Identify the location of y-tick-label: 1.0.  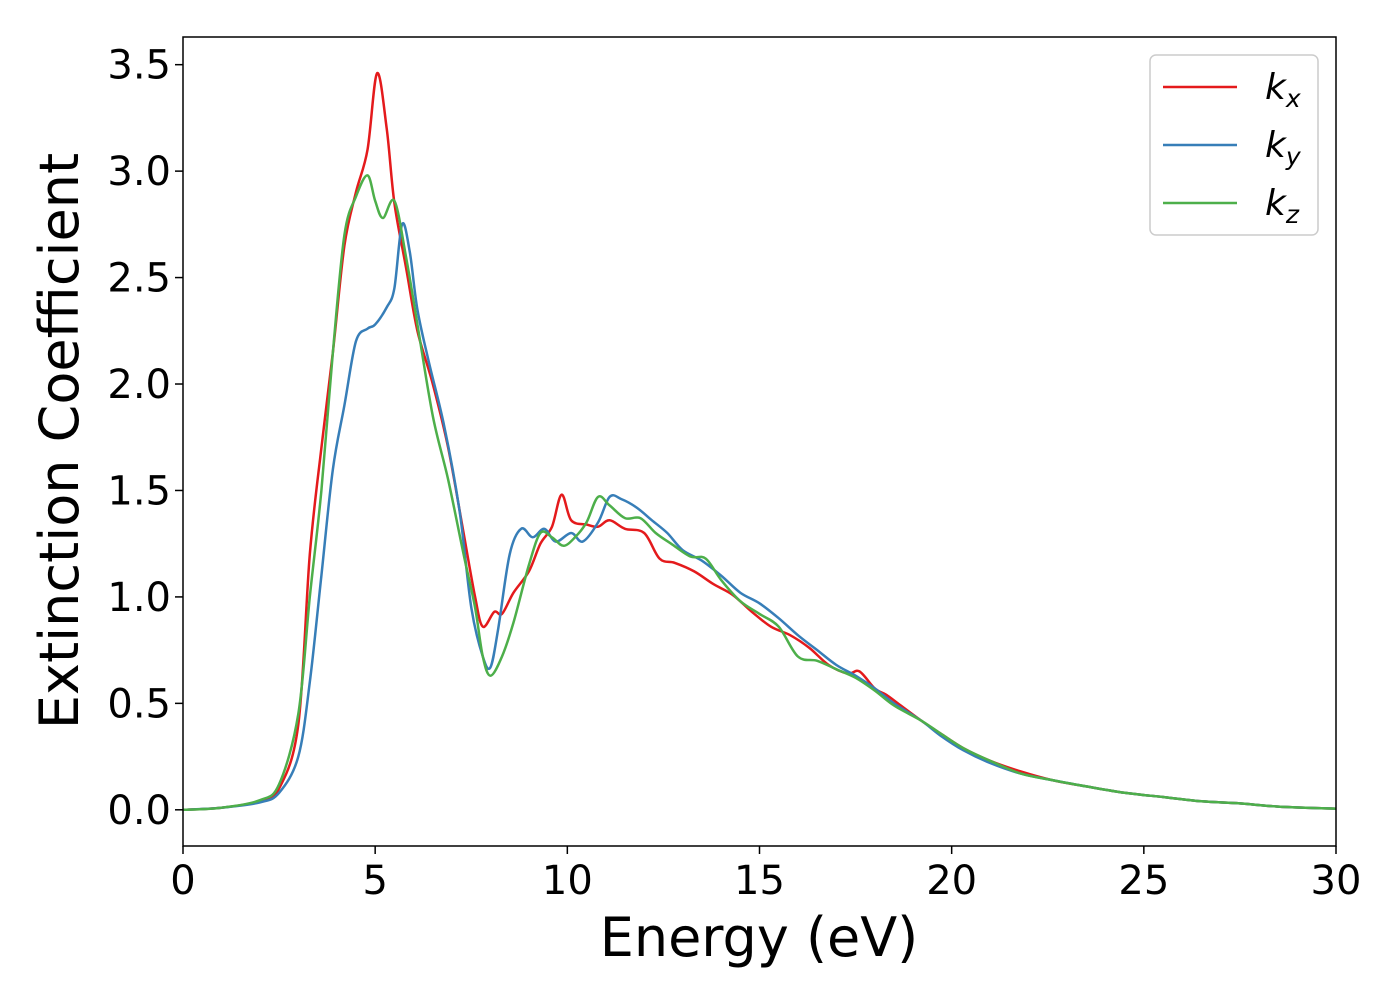
(139, 598).